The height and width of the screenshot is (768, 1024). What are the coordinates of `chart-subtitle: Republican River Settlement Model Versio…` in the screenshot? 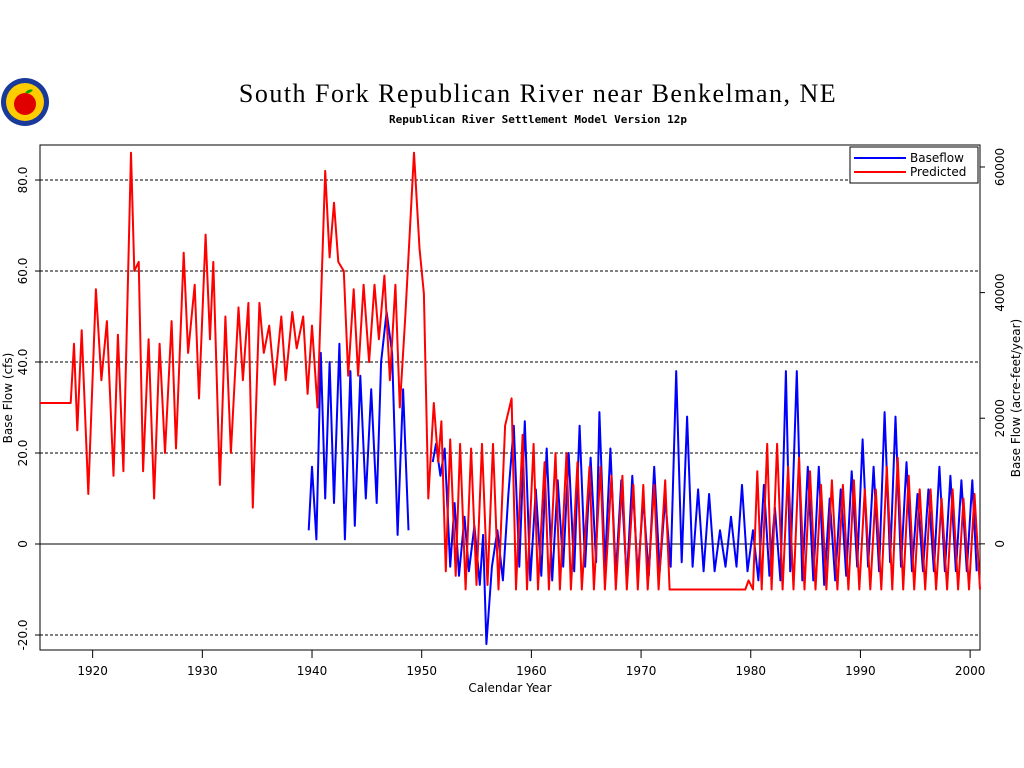 It's located at (538, 119).